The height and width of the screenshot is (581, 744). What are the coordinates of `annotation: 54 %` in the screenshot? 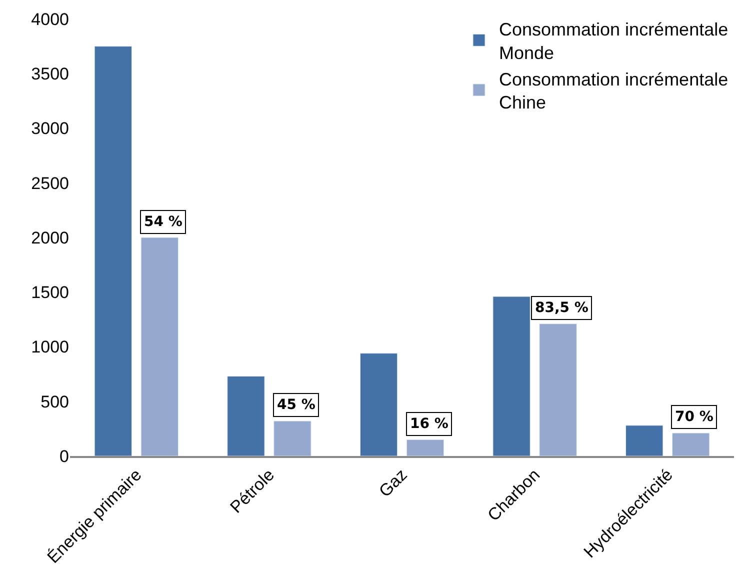 It's located at (163, 222).